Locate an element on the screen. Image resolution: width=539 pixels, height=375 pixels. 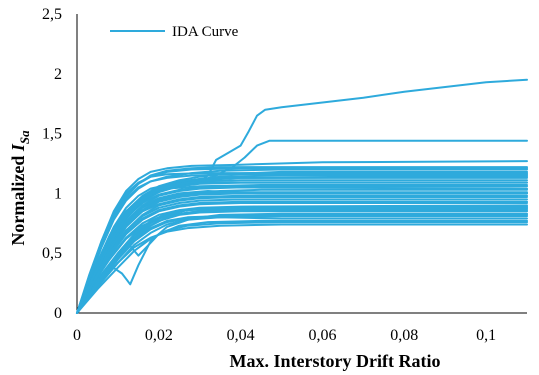
y-tick-label: 2 is located at coordinates (58, 74).